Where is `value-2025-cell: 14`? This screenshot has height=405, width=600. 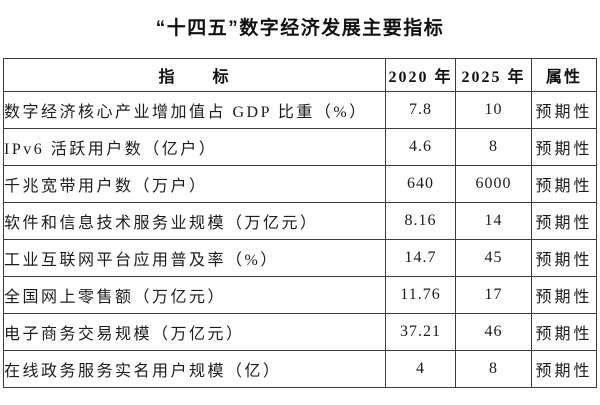 value-2025-cell: 14 is located at coordinates (493, 221).